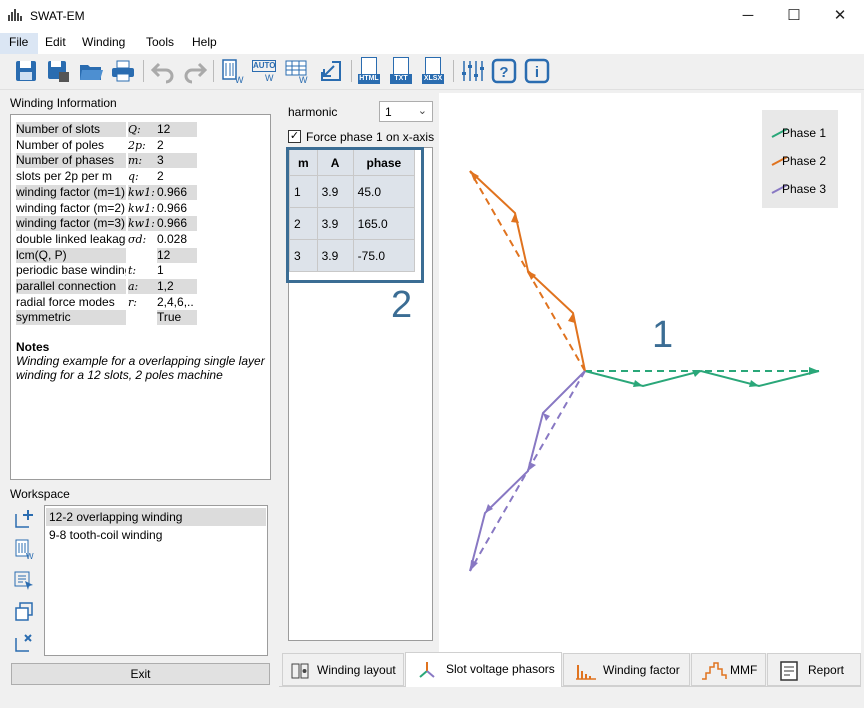 This screenshot has width=864, height=708. What do you see at coordinates (132, 302) in the screenshot?
I see `info-symbol: r:` at bounding box center [132, 302].